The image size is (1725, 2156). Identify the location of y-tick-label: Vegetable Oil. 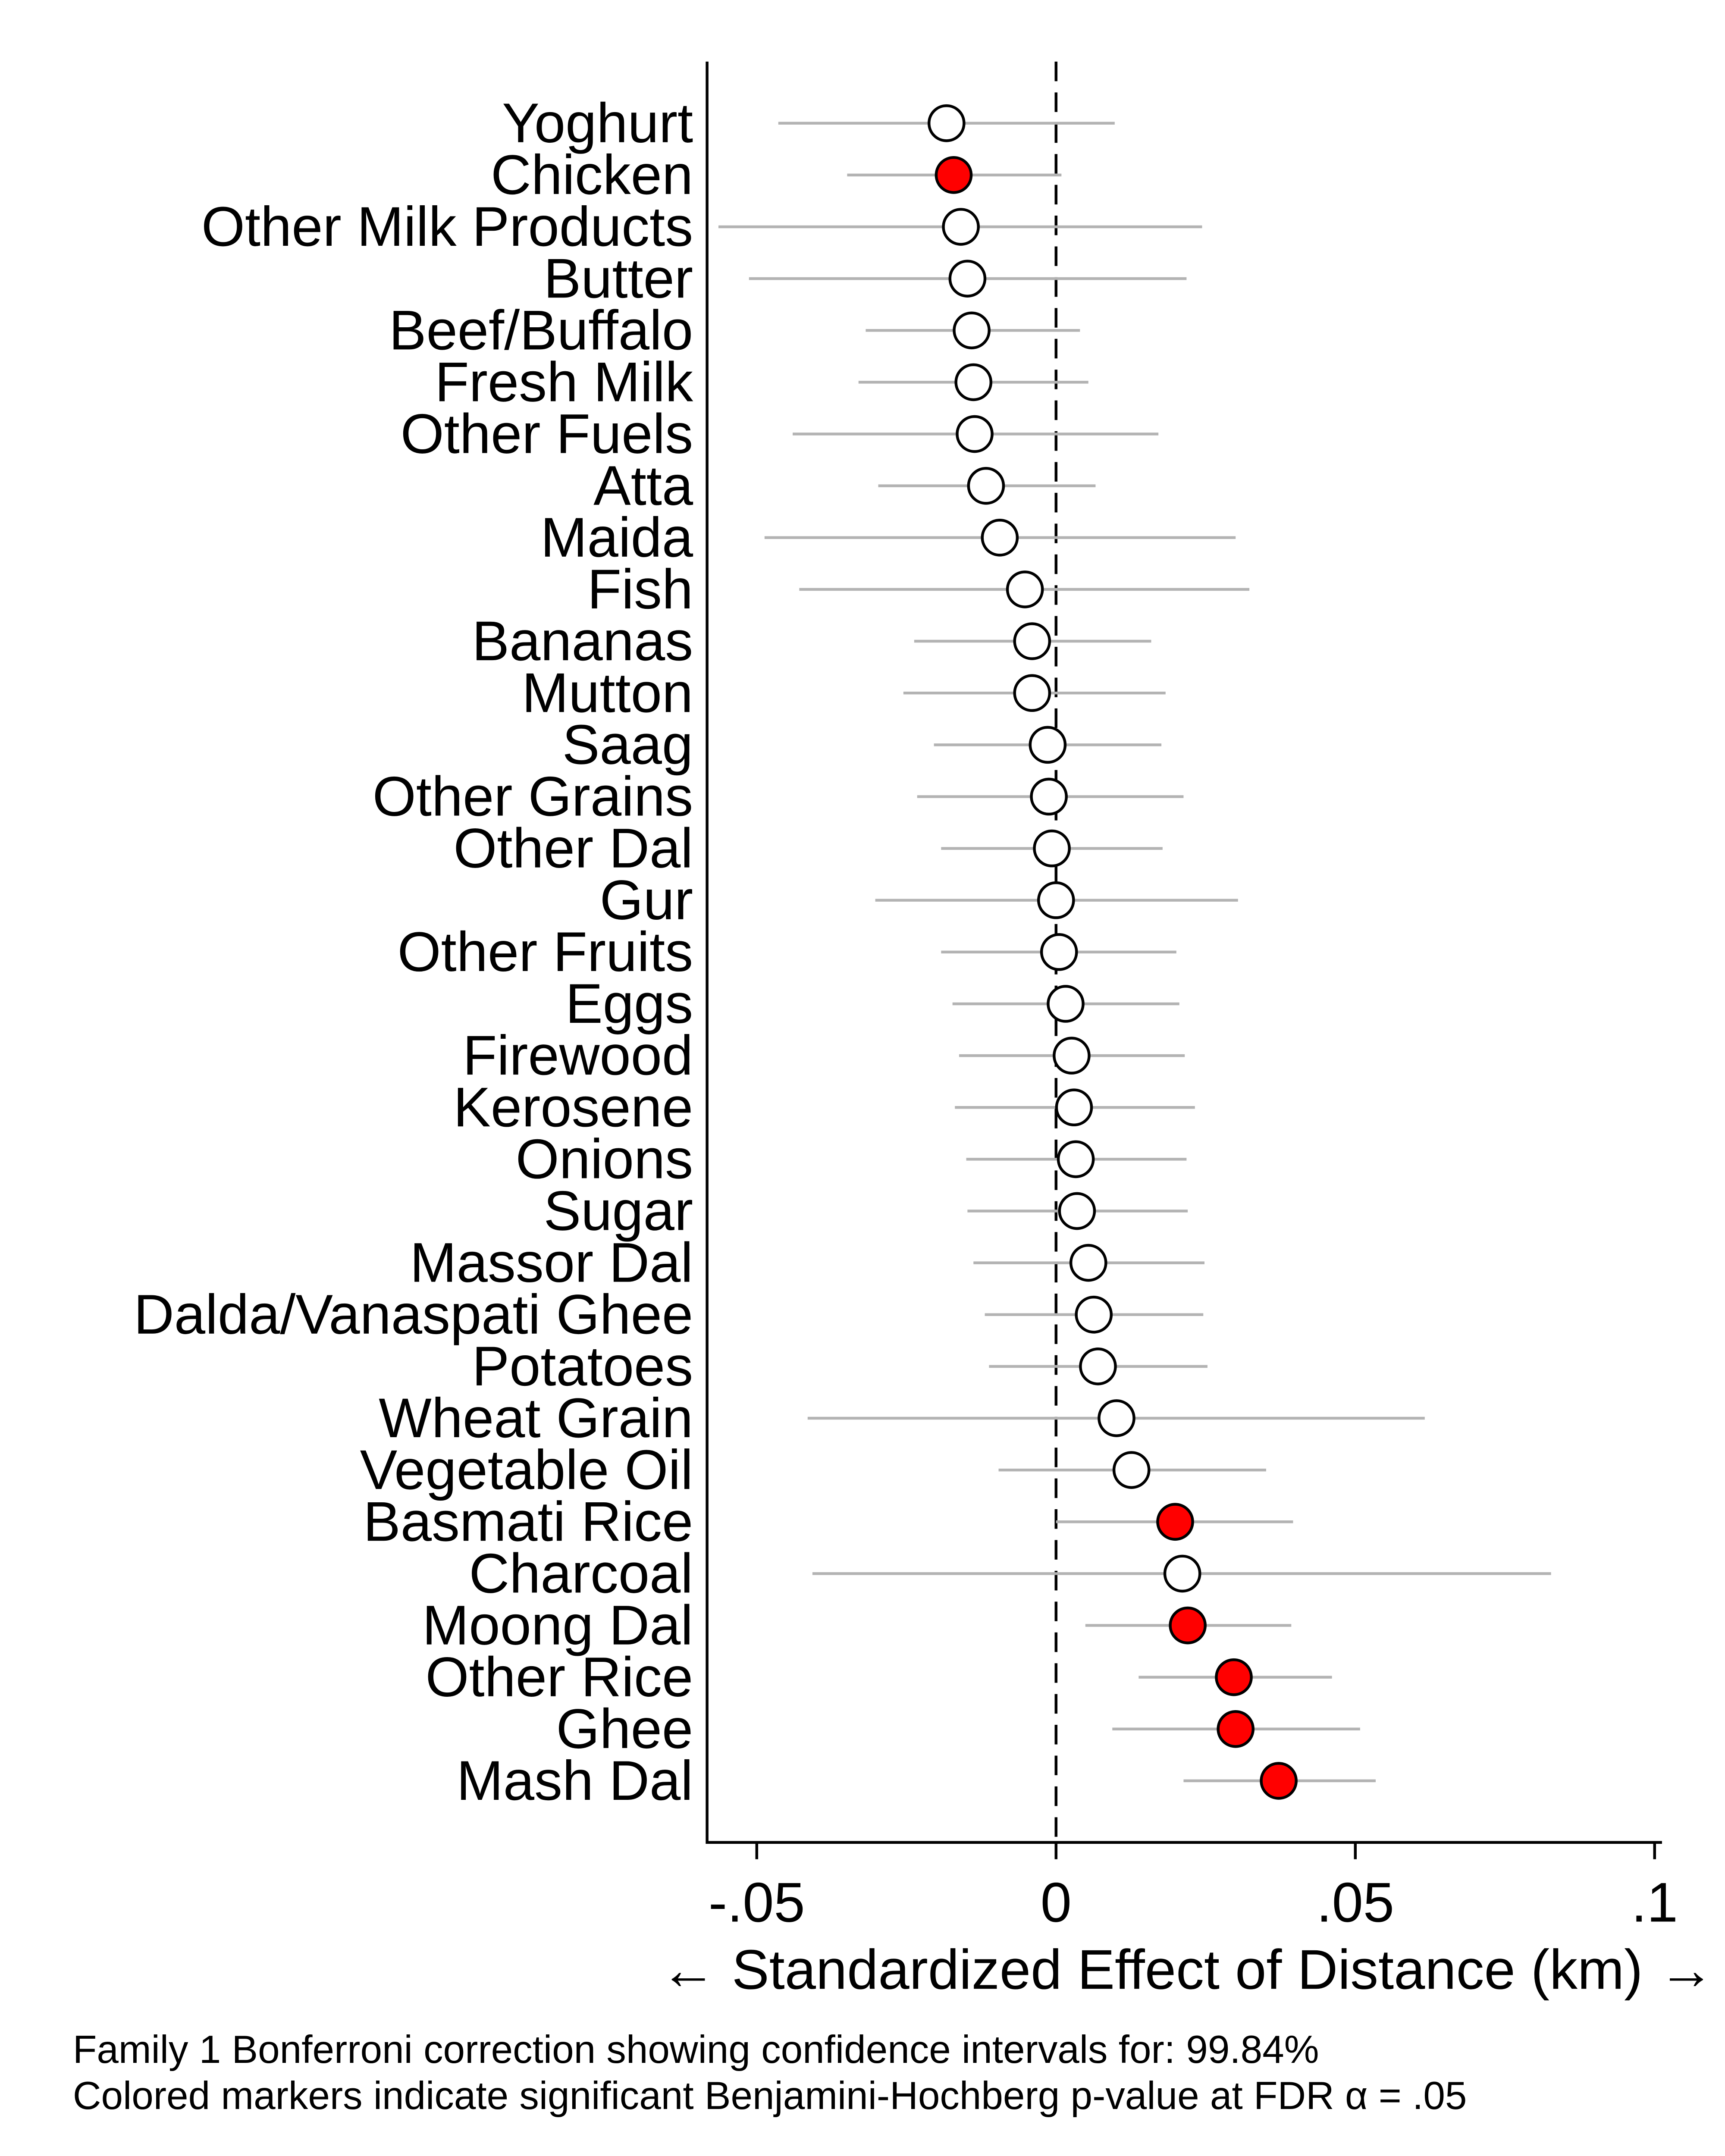
(526, 1469).